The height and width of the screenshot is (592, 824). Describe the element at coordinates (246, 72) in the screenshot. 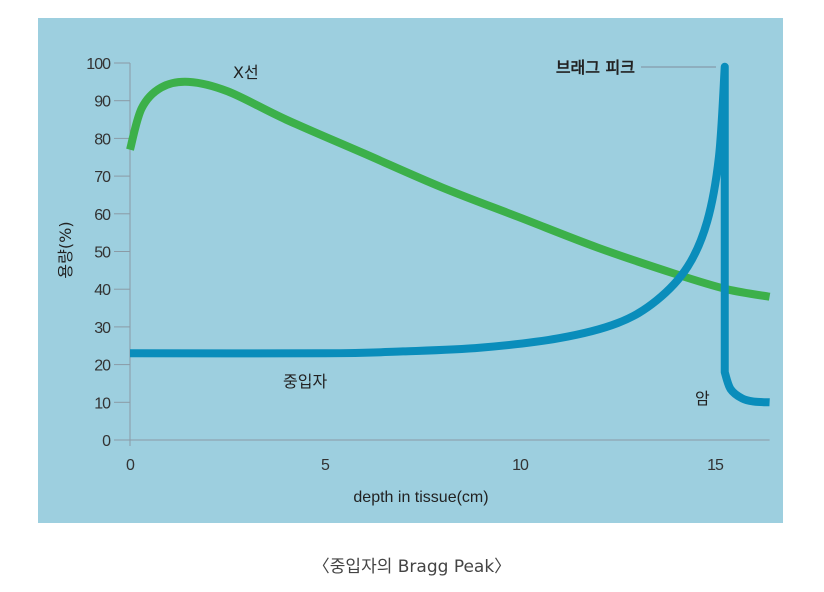

I see `series-label-xray: X선` at that location.